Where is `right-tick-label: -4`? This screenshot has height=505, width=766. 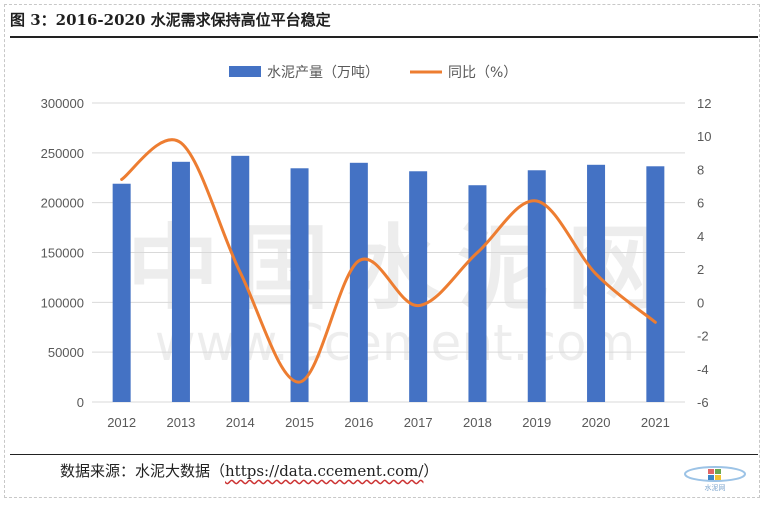 right-tick-label: -4 is located at coordinates (703, 369).